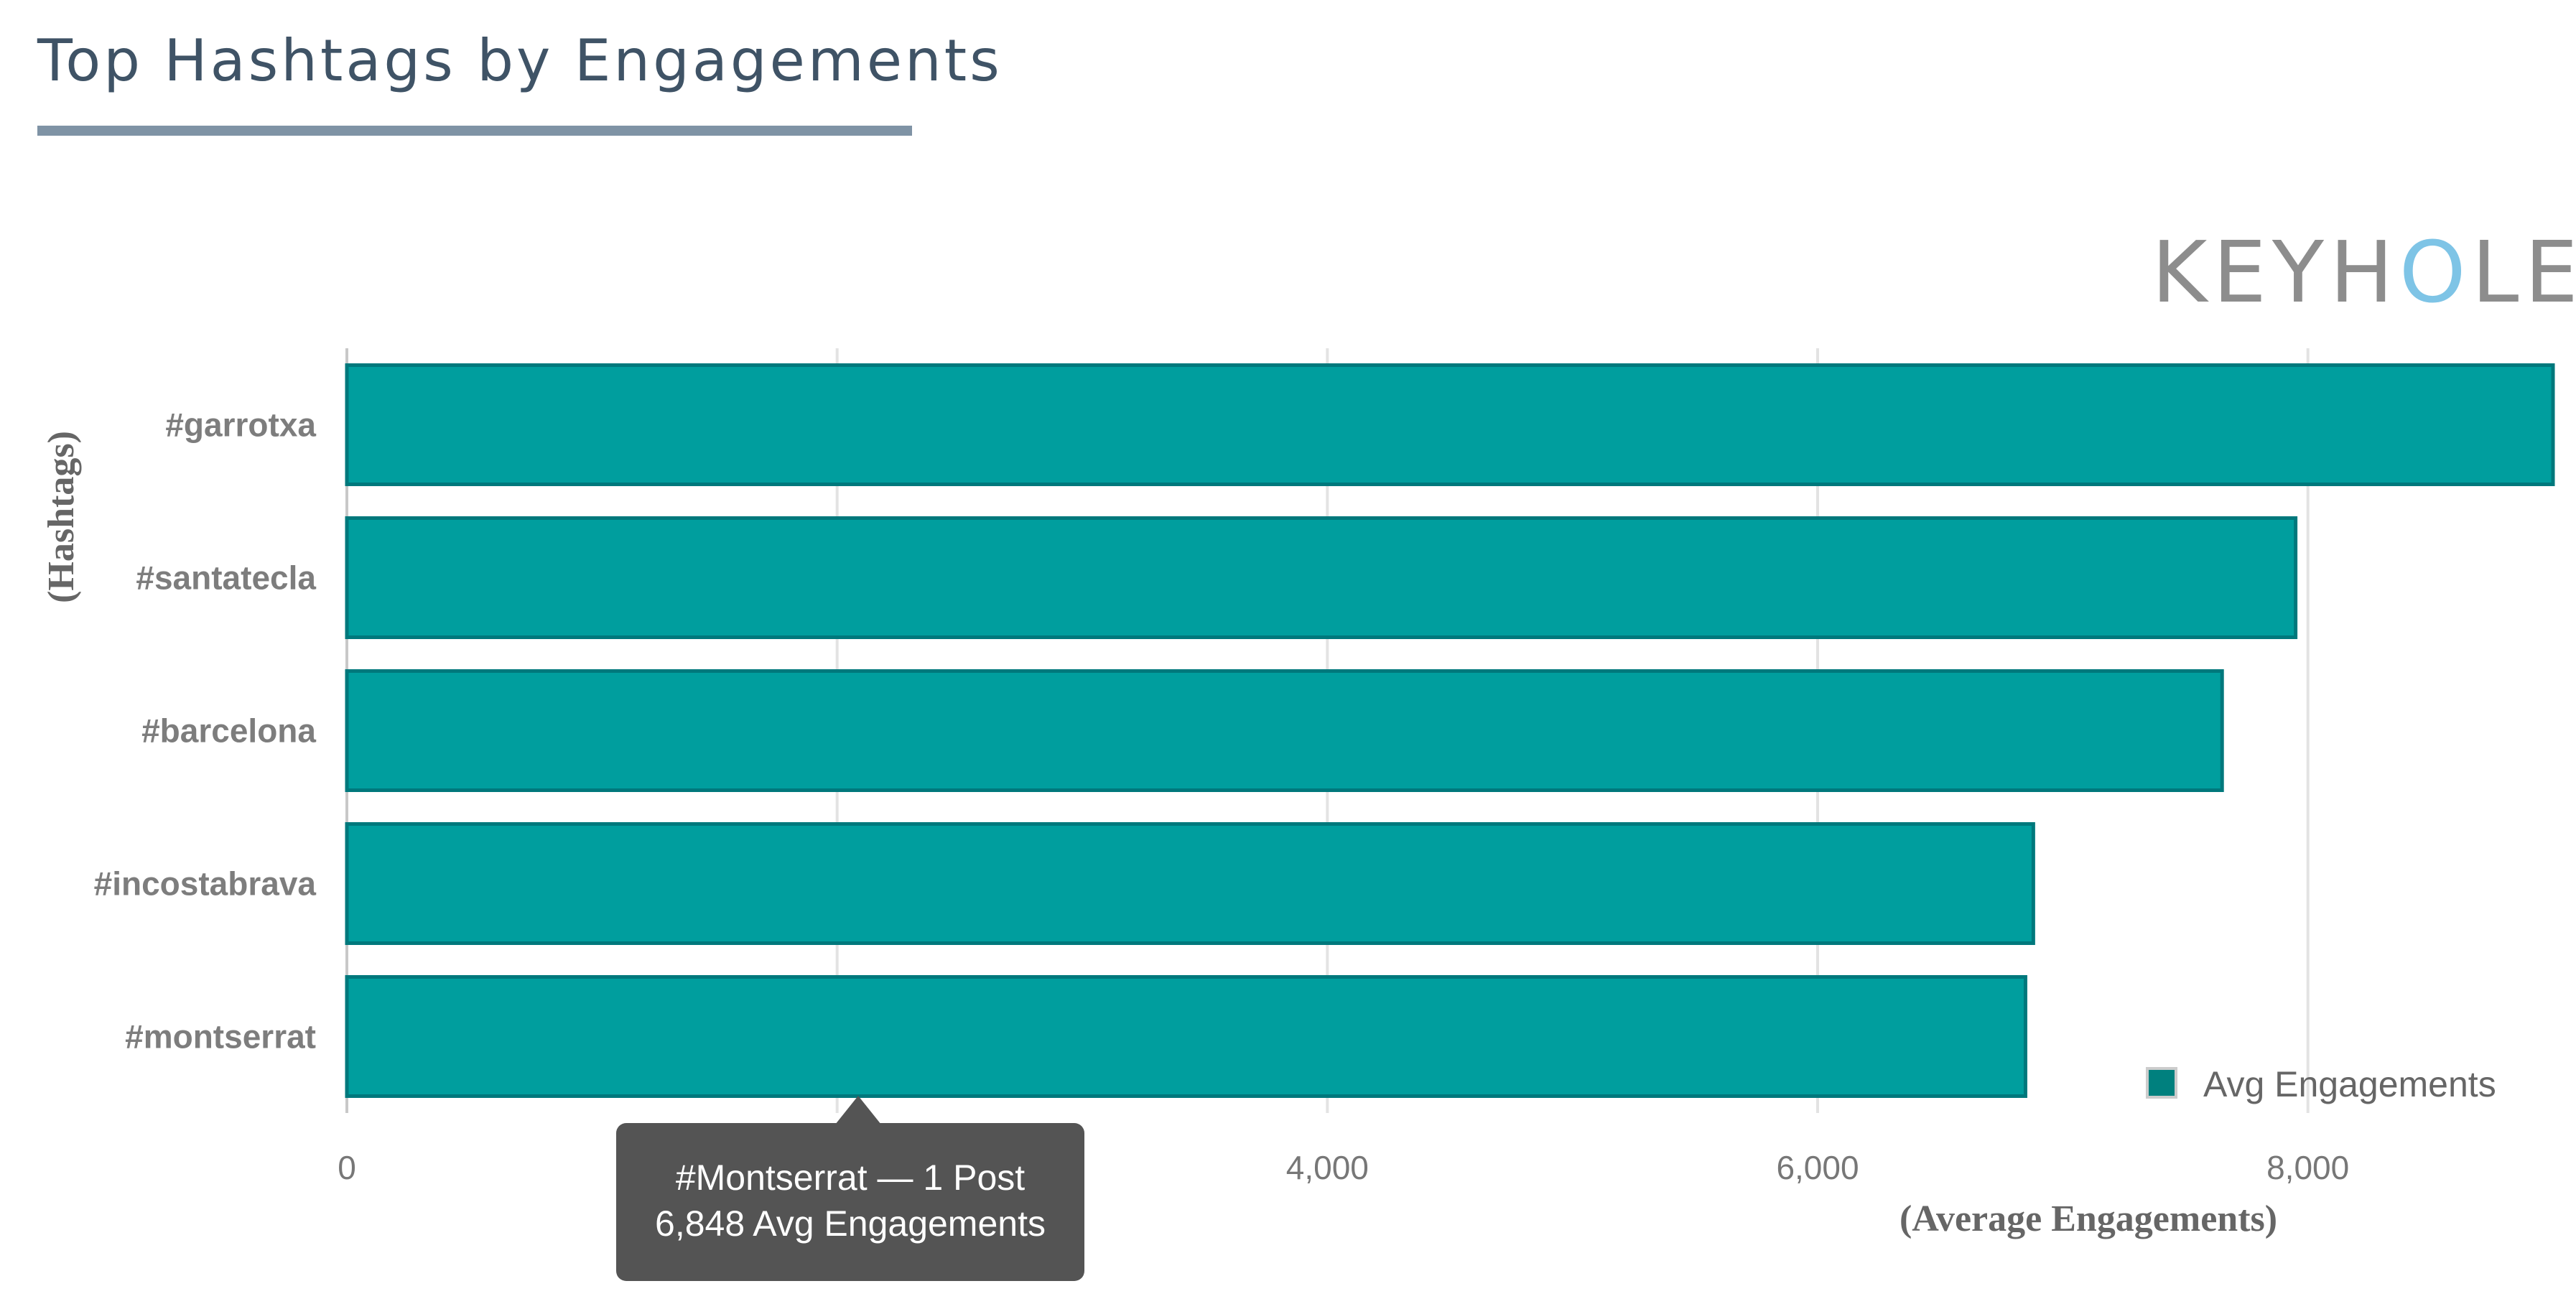  I want to click on tooltip-value: 6,848 Avg Engagements, so click(850, 1223).